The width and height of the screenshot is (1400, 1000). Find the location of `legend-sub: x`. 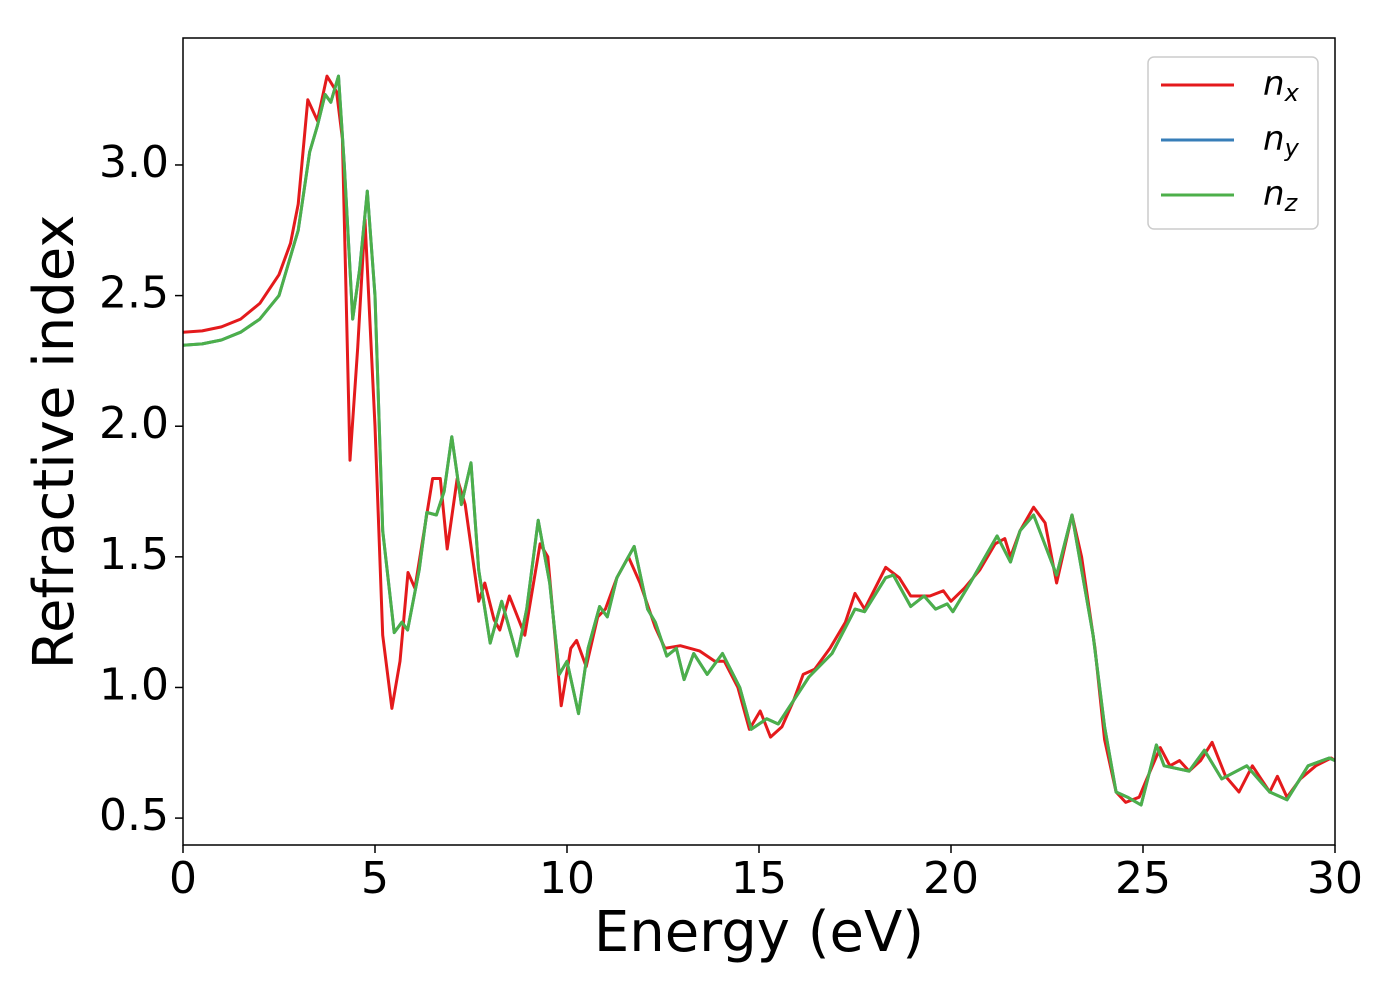

legend-sub: x is located at coordinates (1292, 93).